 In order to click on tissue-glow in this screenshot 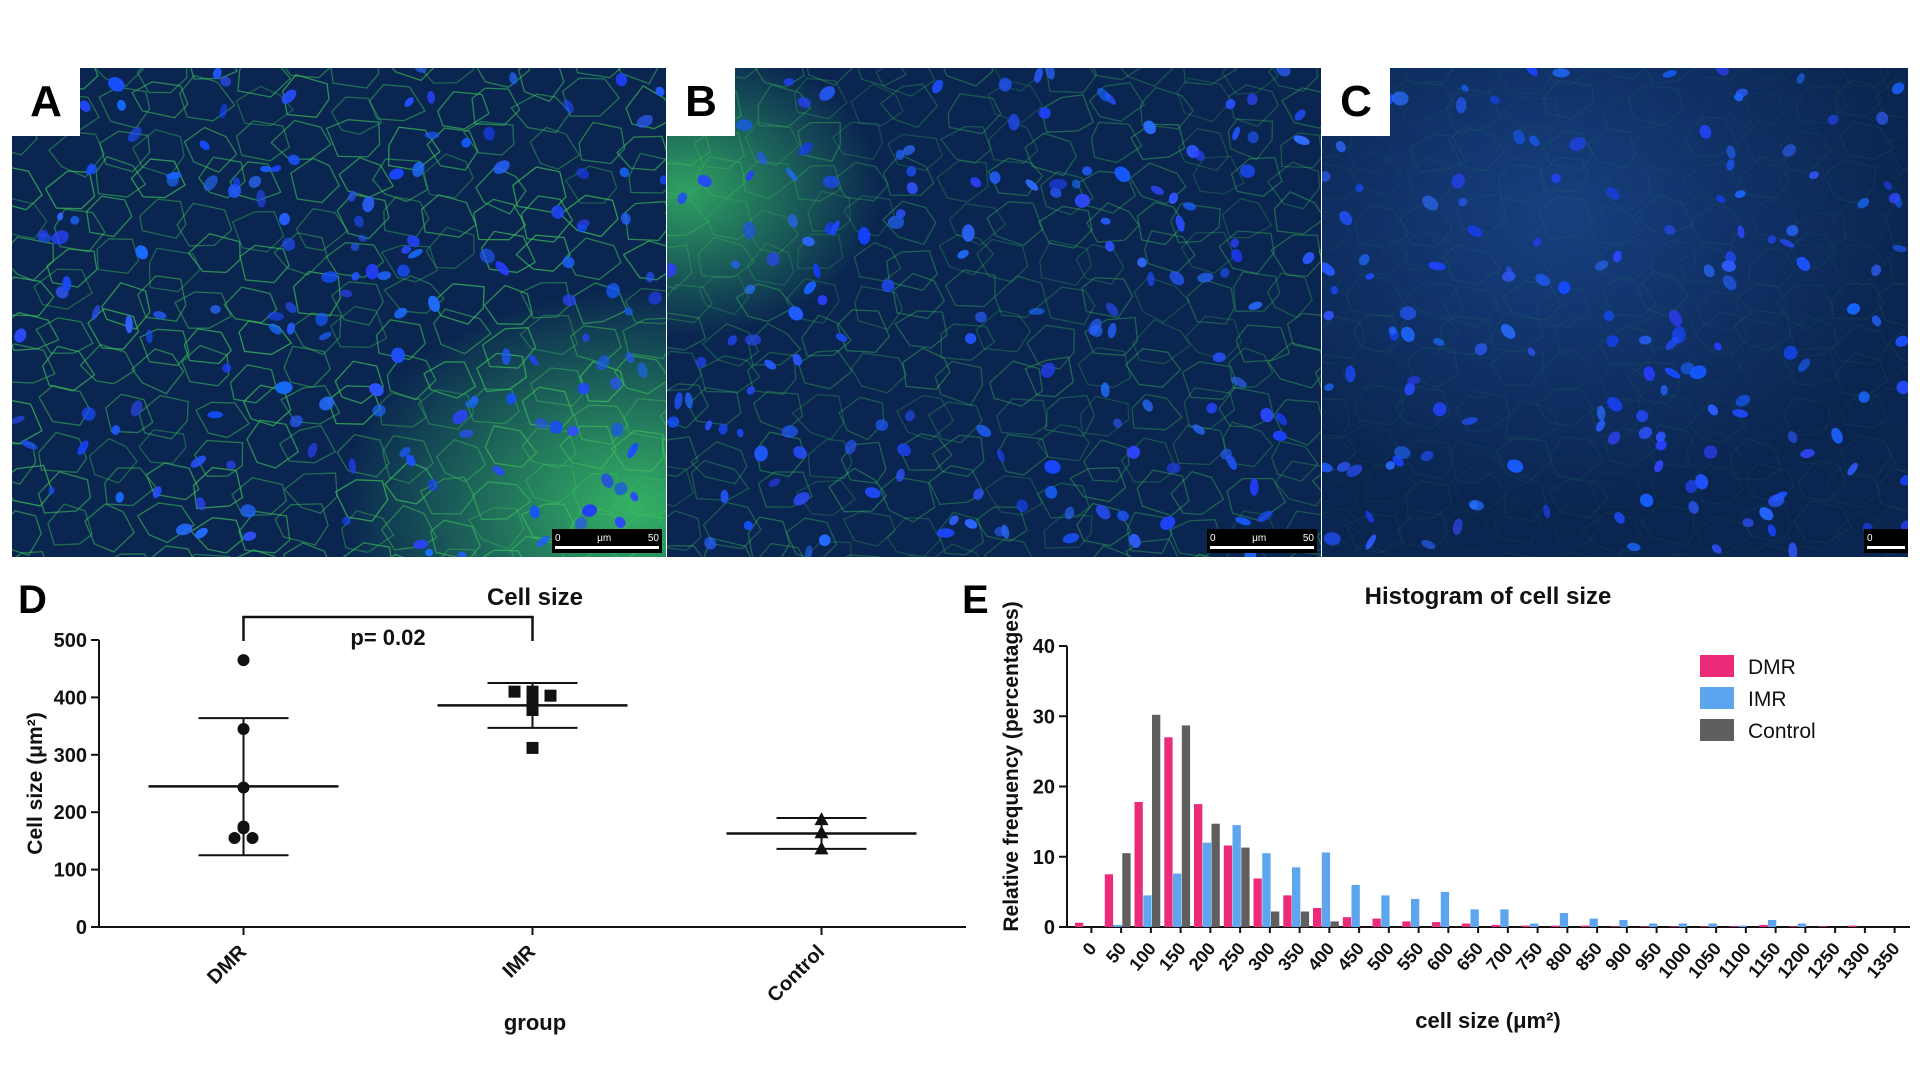, I will do `click(1615, 312)`.